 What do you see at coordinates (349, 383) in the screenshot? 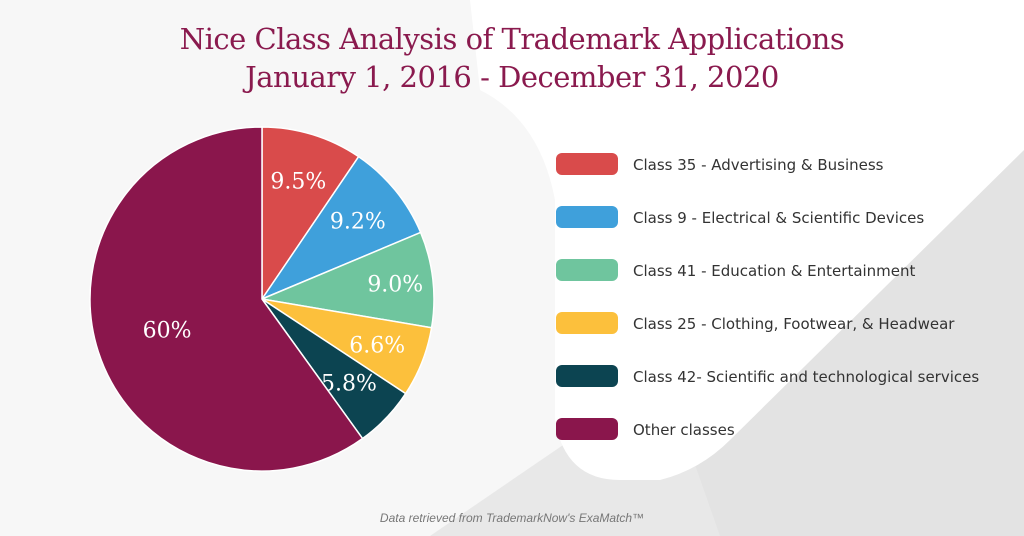
I see `slice-data-label: 5.8%` at bounding box center [349, 383].